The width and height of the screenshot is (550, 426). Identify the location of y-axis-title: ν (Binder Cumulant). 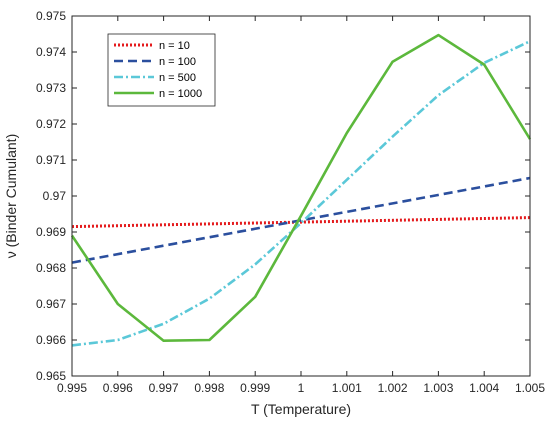
(11, 196).